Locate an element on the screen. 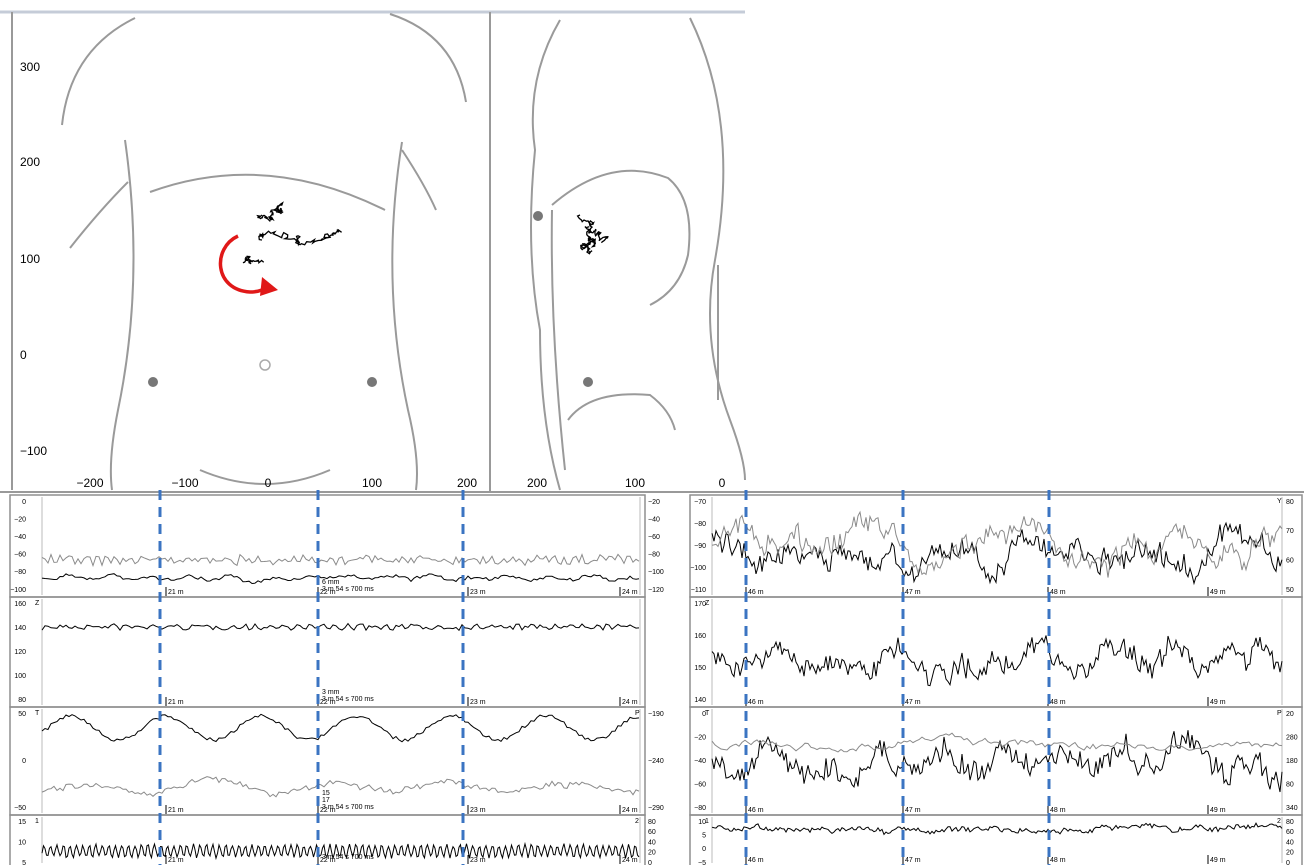 This screenshot has height=865, width=1304. left-tick-label: 100 is located at coordinates (20, 676).